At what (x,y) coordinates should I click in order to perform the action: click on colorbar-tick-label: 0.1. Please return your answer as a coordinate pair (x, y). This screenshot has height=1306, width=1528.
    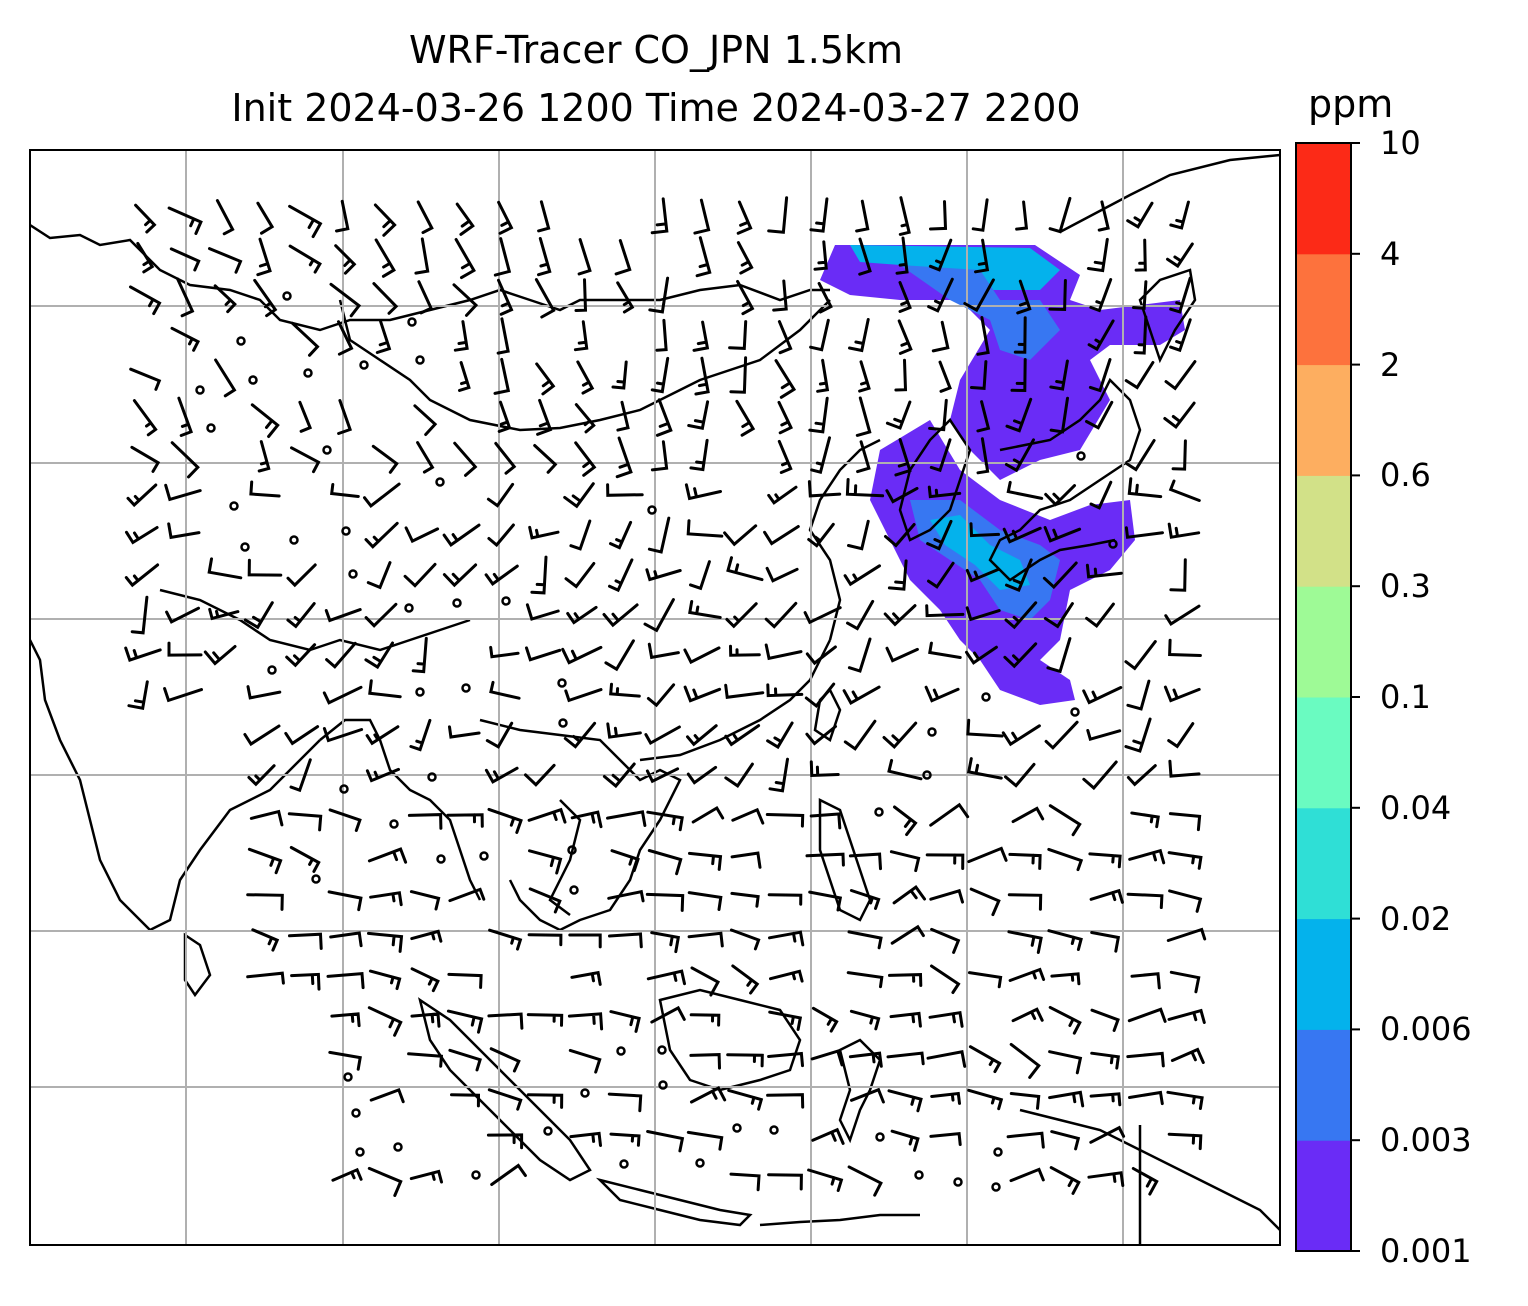
    Looking at the image, I should click on (1405, 697).